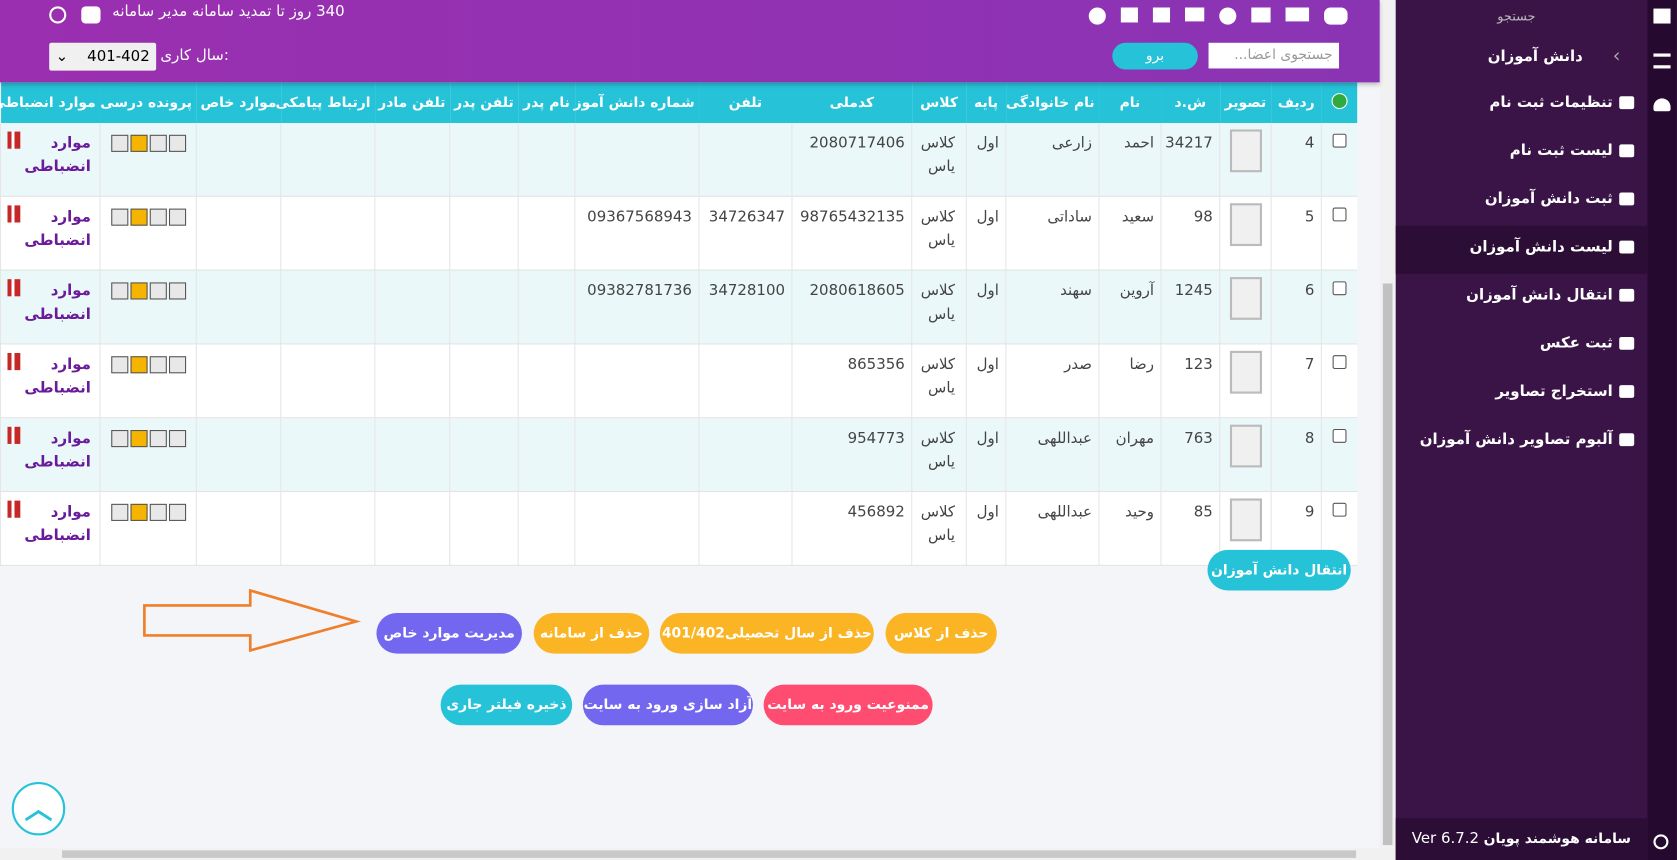 The image size is (1677, 860). What do you see at coordinates (91, 15) in the screenshot?
I see `settings-icon` at bounding box center [91, 15].